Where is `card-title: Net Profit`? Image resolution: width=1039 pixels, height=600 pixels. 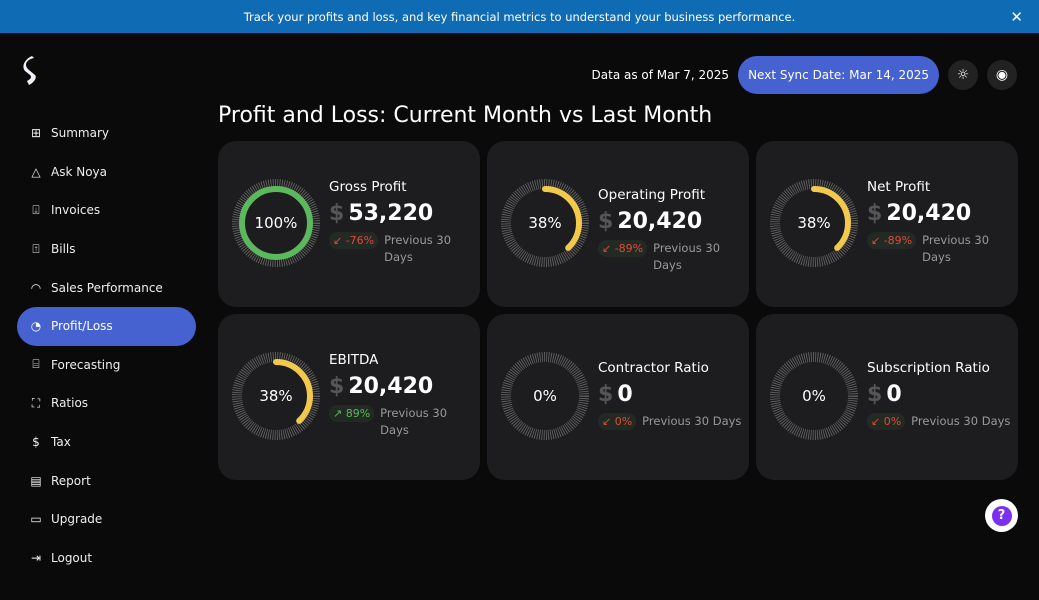 card-title: Net Profit is located at coordinates (899, 187).